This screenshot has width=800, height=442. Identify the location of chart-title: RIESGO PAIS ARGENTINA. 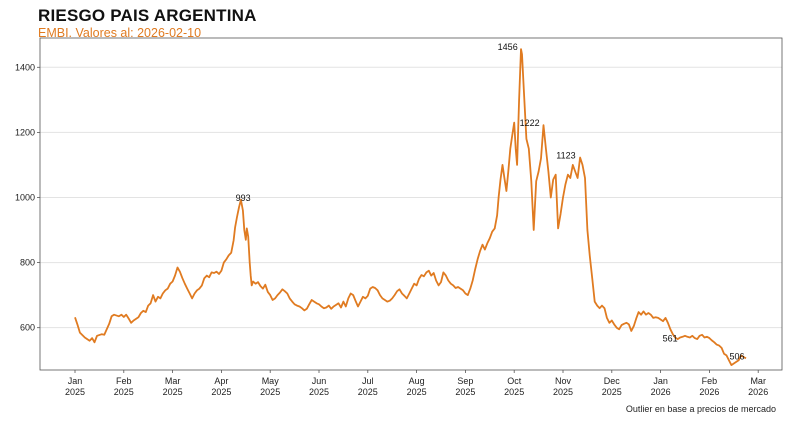
(147, 15).